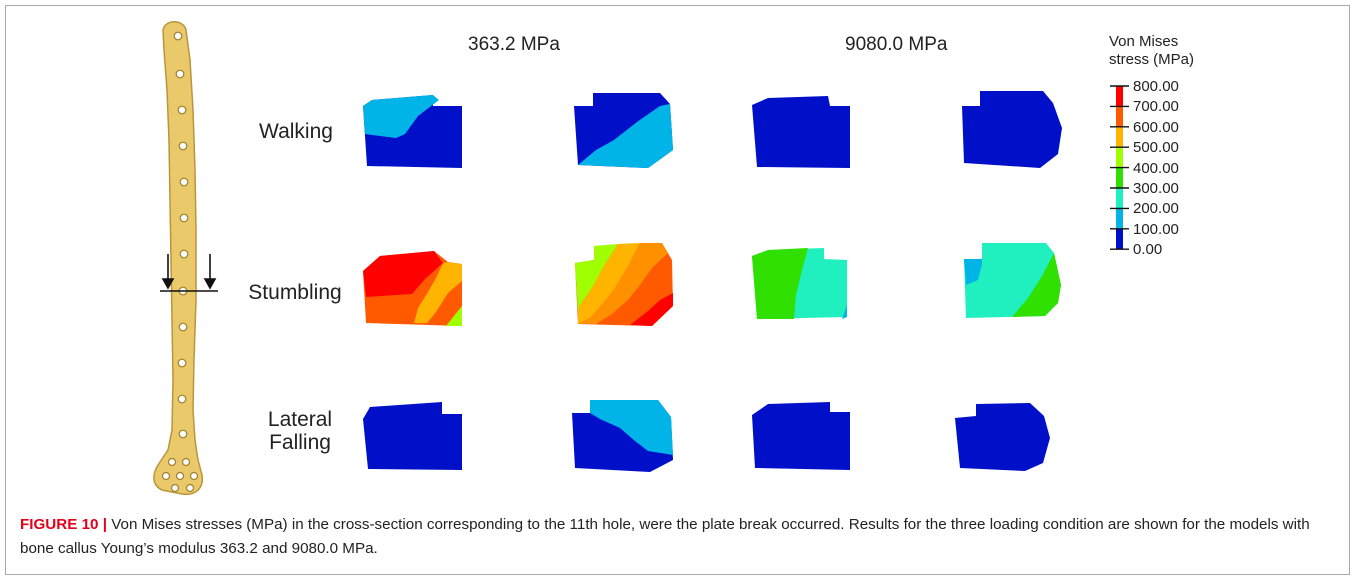 This screenshot has width=1357, height=585. Describe the element at coordinates (300, 442) in the screenshot. I see `row-label-lateral-line2: Falling` at that location.